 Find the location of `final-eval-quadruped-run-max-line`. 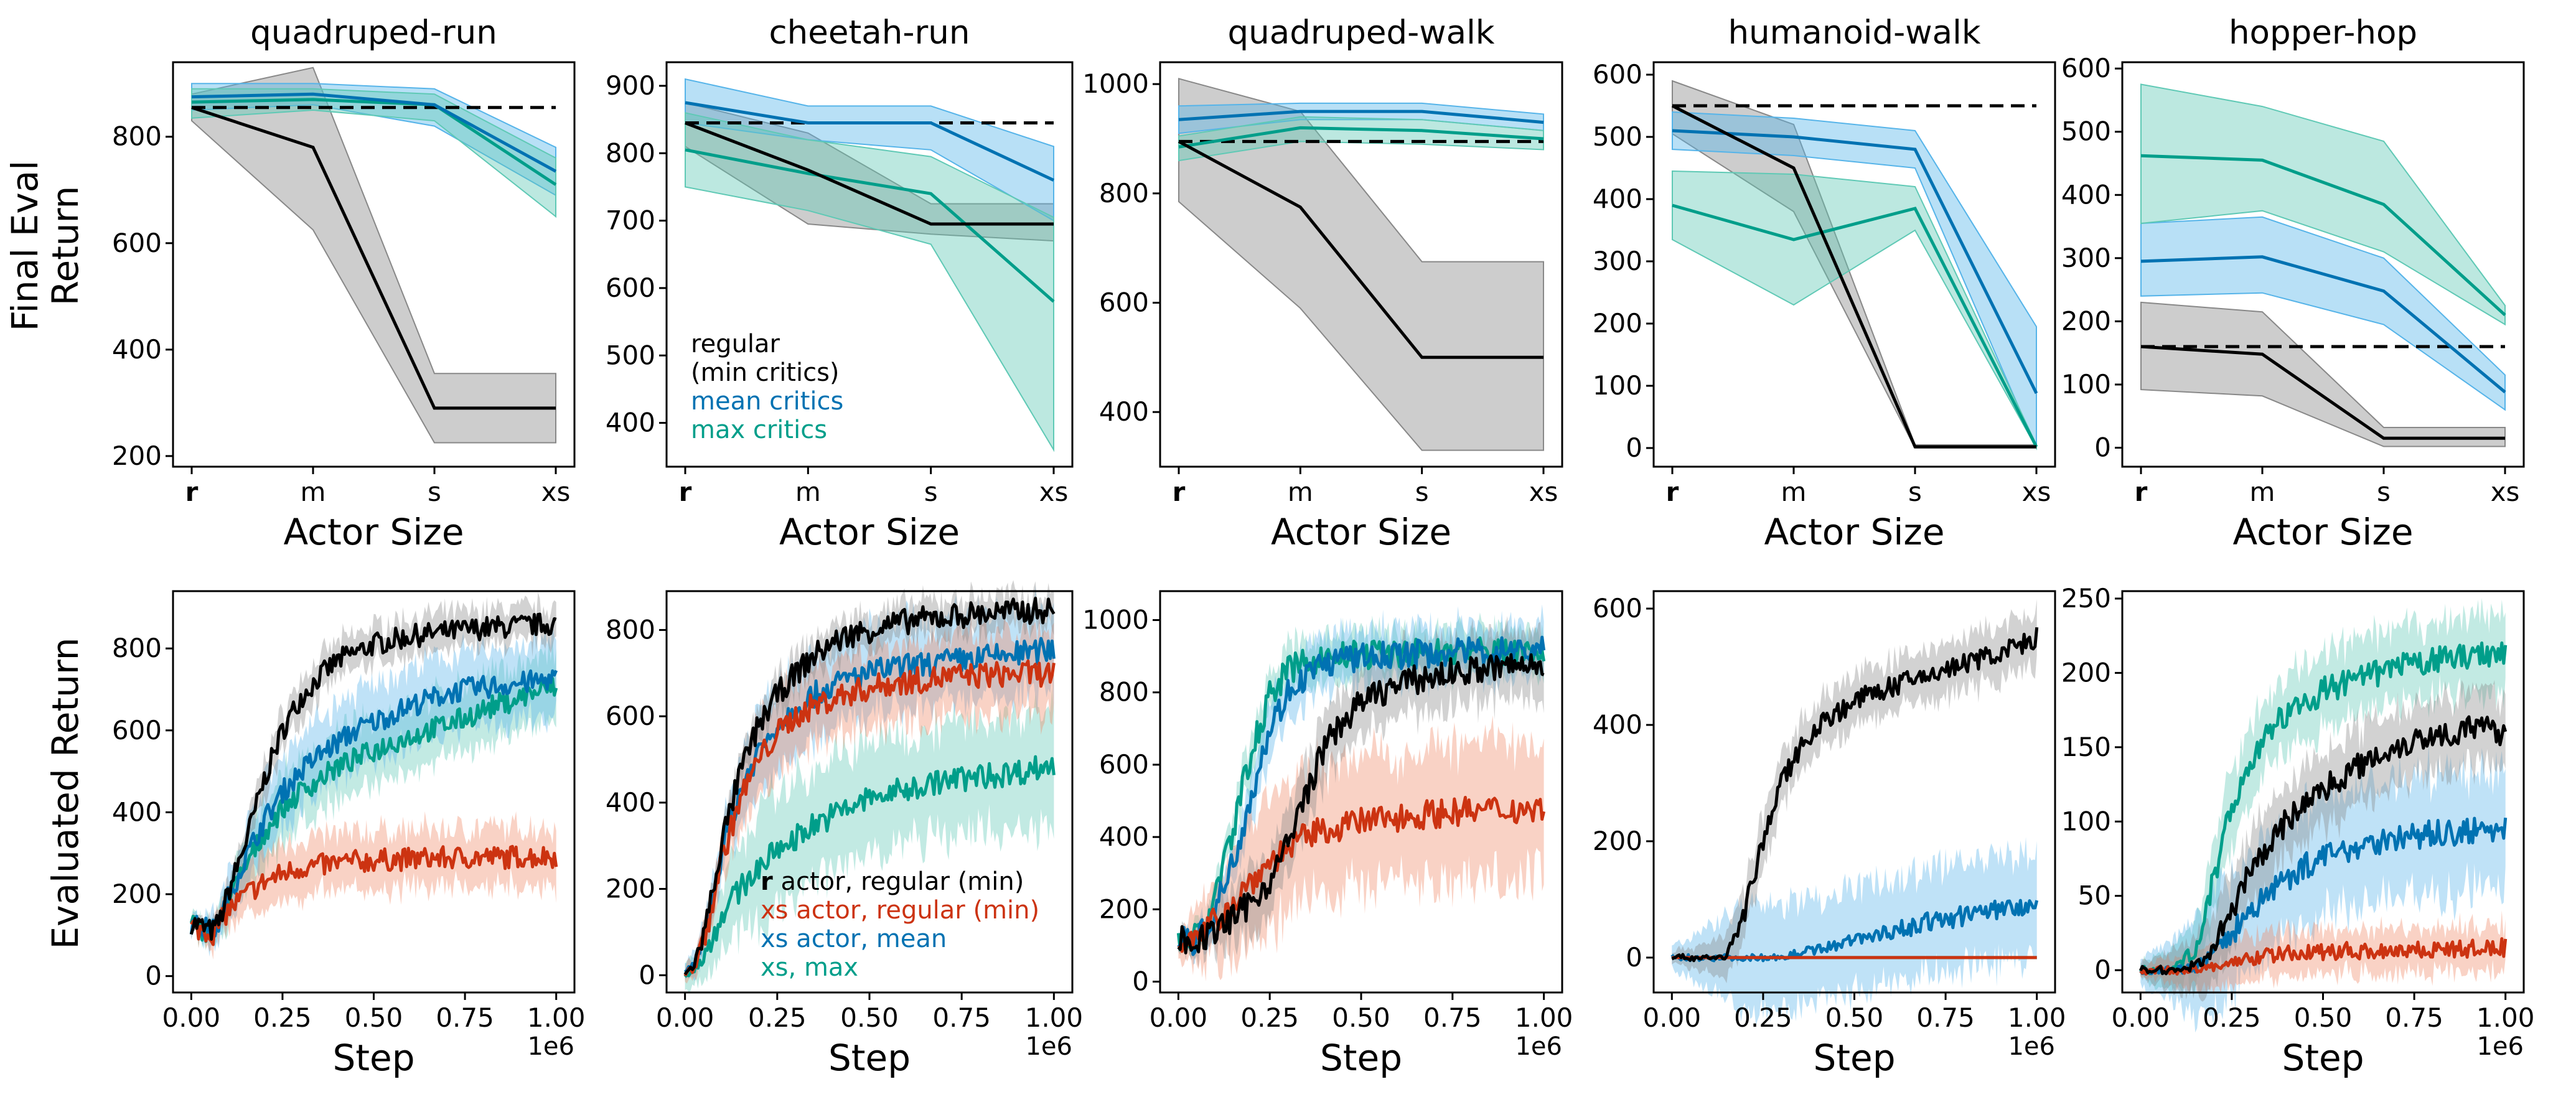

final-eval-quadruped-run-max-line is located at coordinates (374, 142).